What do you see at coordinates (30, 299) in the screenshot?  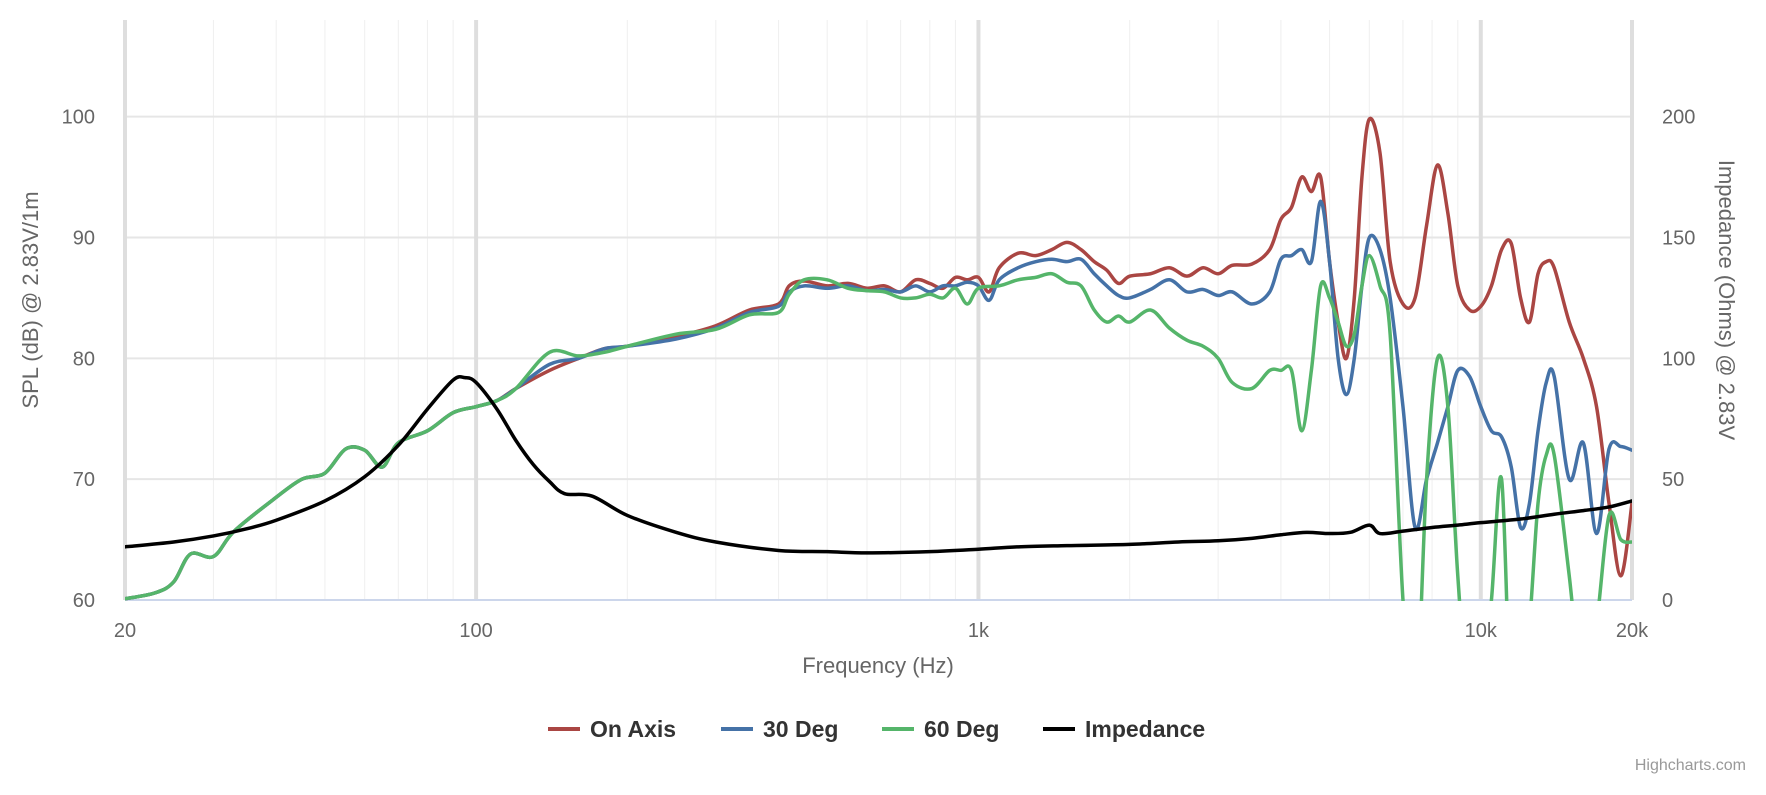 I see `y-axis-left-title: SPL (dB) @ 2.83V/1m` at bounding box center [30, 299].